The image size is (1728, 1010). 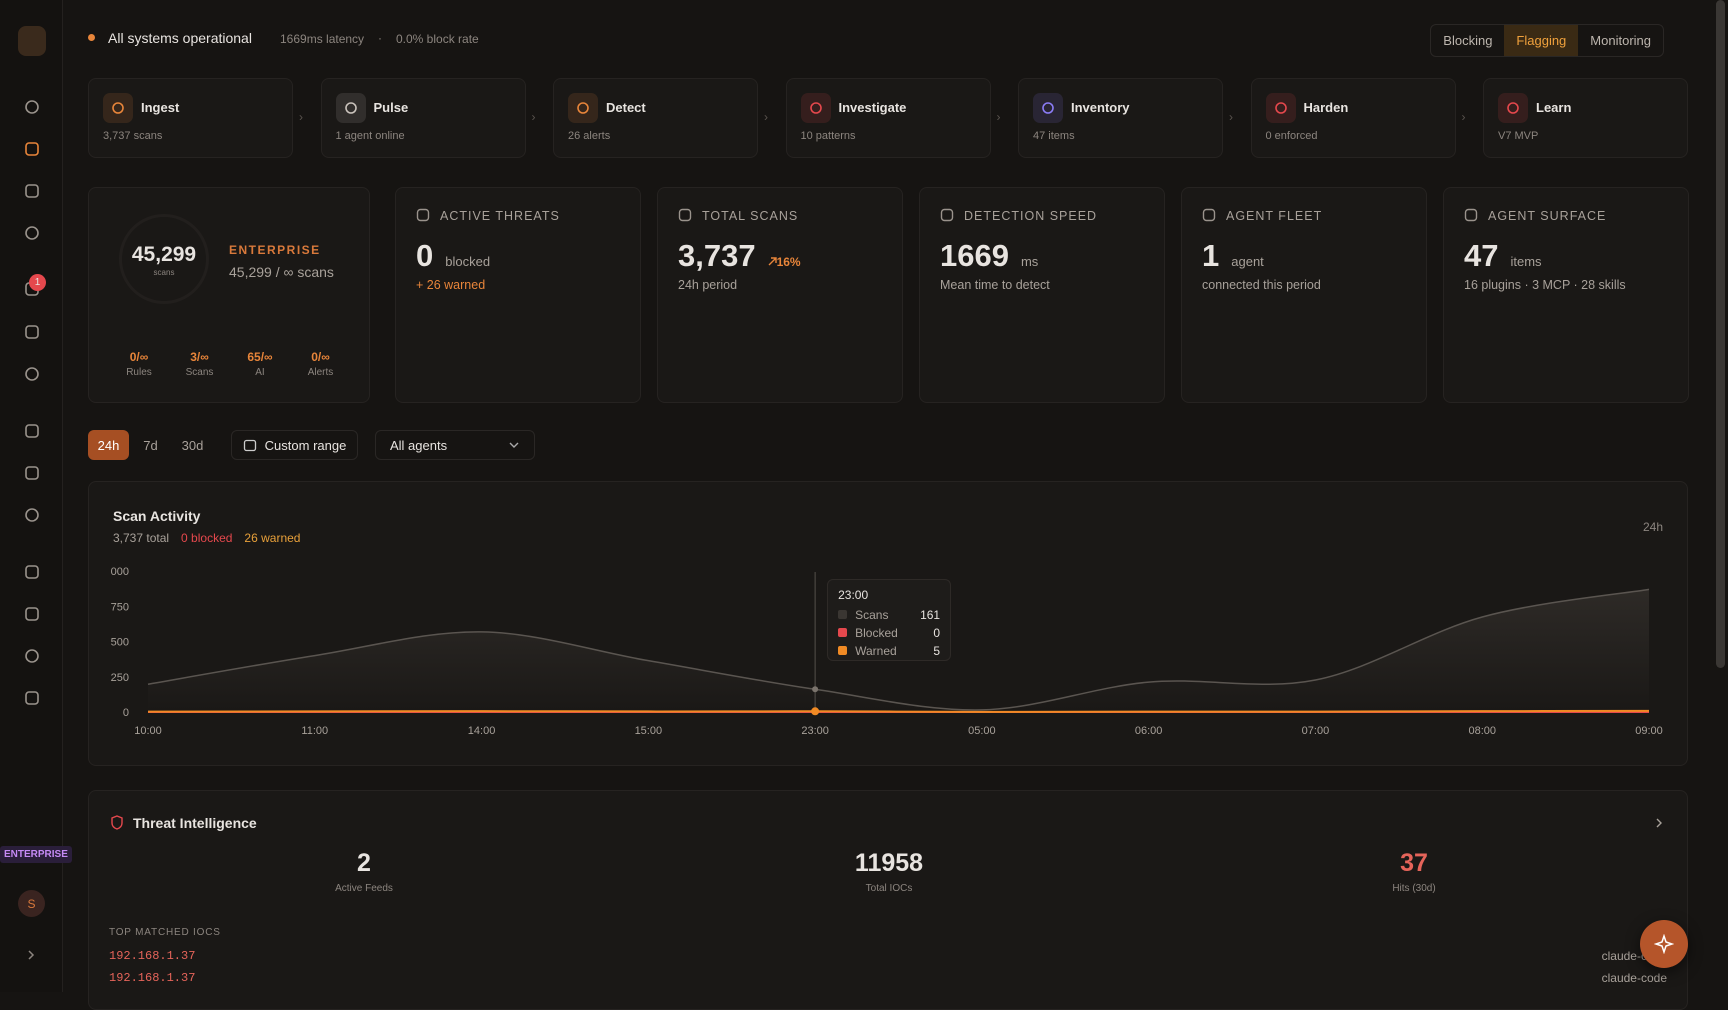 I want to click on scrollbar, so click(x=1720, y=334).